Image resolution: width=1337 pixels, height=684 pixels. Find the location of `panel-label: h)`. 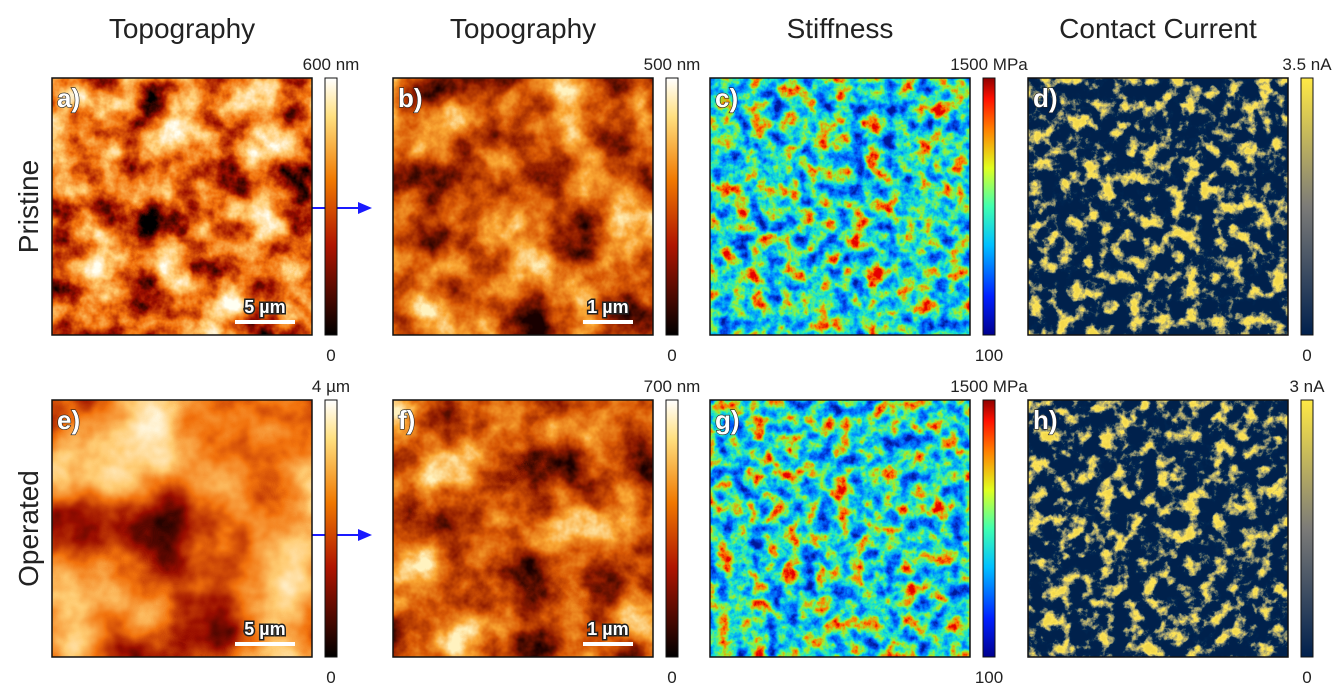

panel-label: h) is located at coordinates (1045, 420).